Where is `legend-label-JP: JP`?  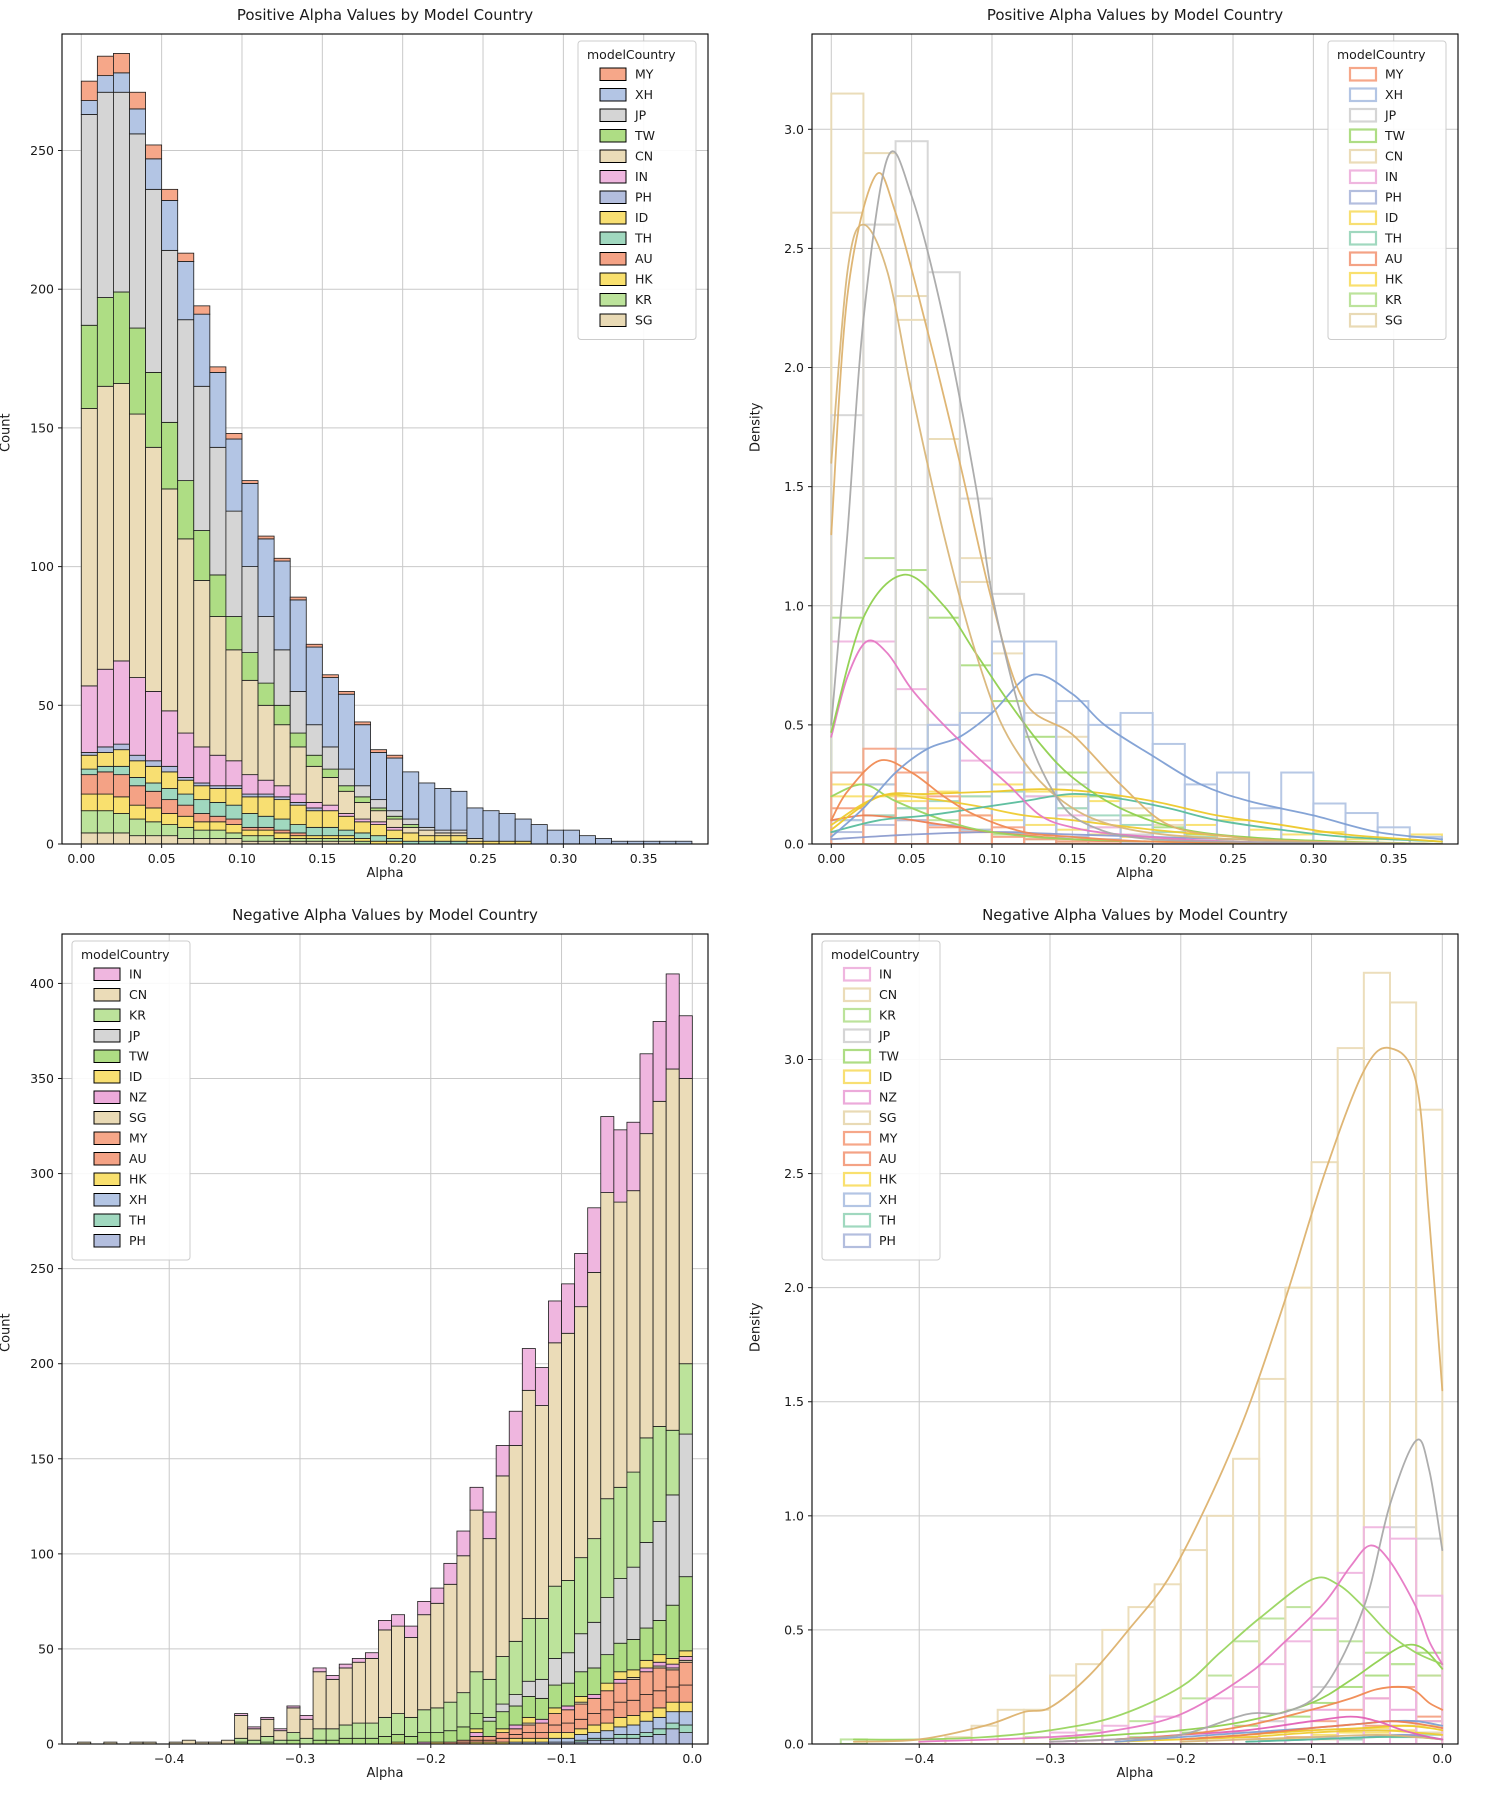
legend-label-JP: JP is located at coordinates (134, 1035).